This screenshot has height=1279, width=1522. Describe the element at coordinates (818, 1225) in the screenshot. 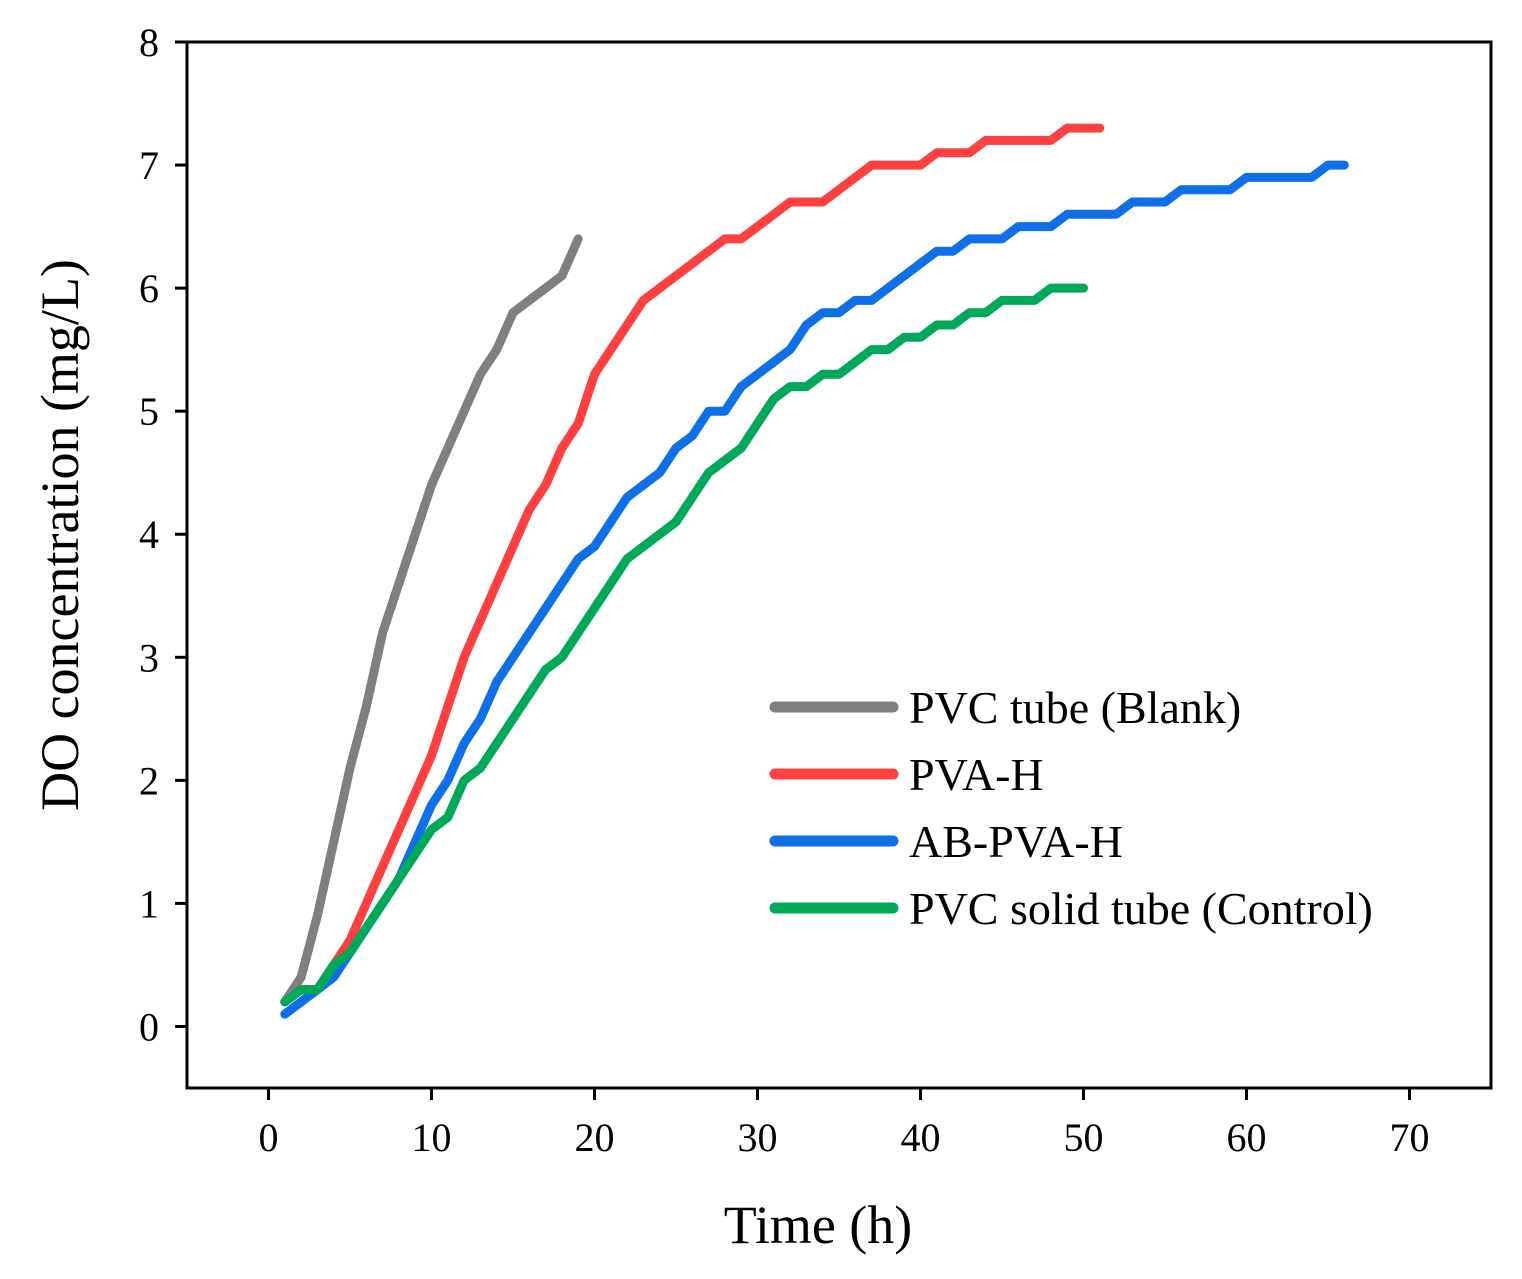

I see `x-axis-label: Time (h)` at that location.